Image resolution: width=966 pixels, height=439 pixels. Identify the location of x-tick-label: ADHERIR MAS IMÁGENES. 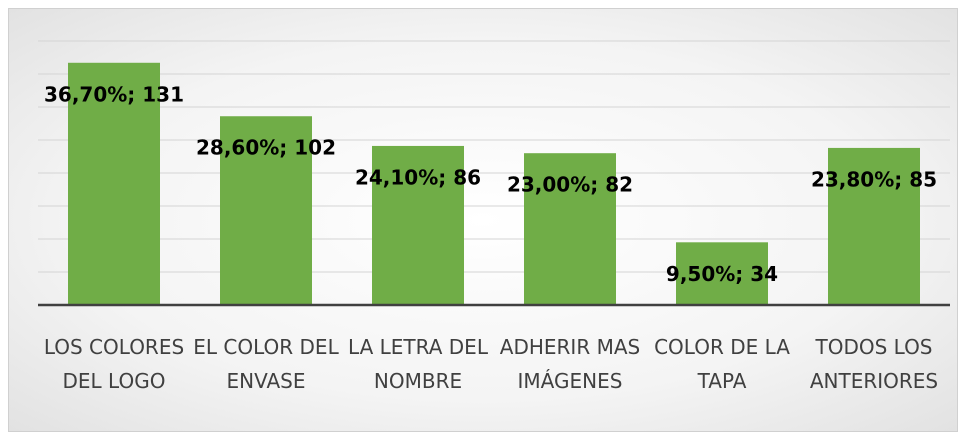
(570, 364).